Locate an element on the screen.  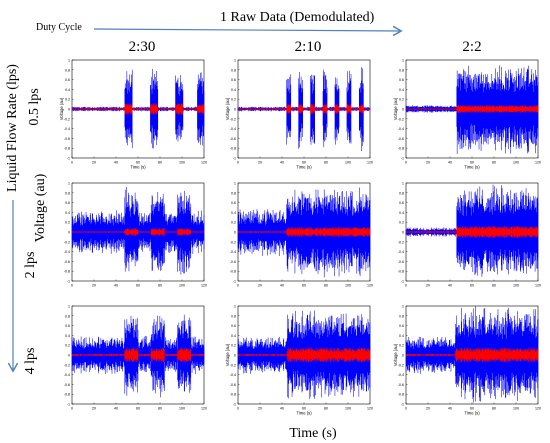
row-label-0-5-lps: 0.5 lps is located at coordinates (34, 106).